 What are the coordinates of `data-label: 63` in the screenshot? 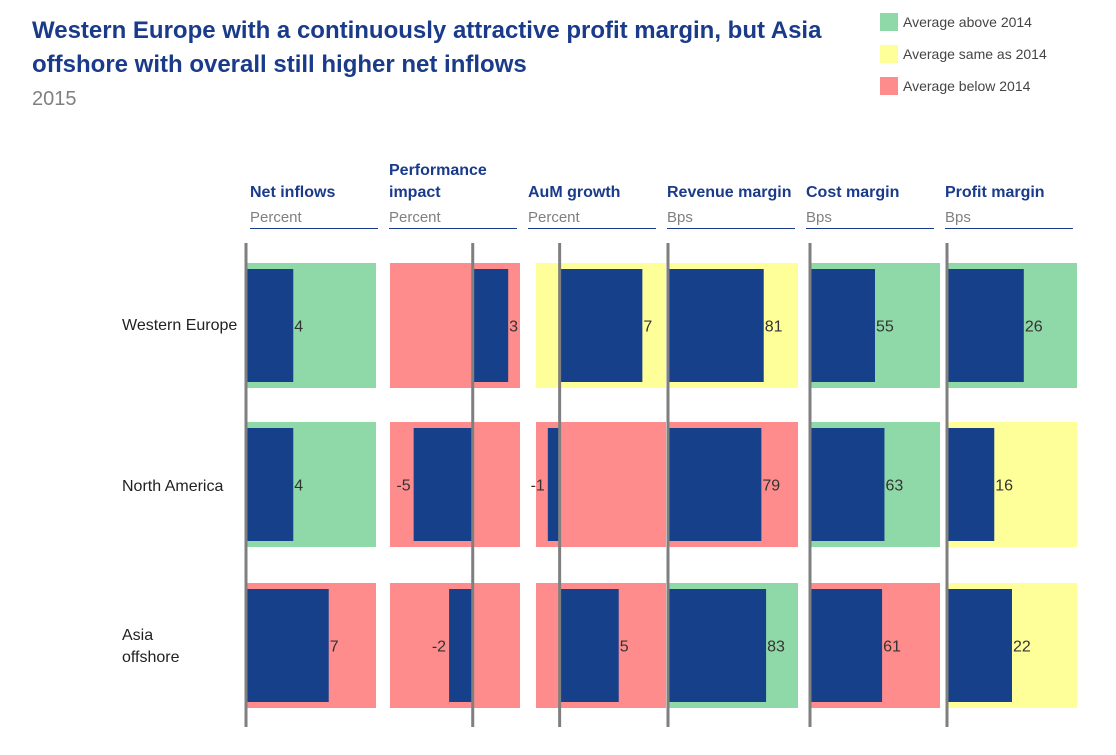 It's located at (894, 486).